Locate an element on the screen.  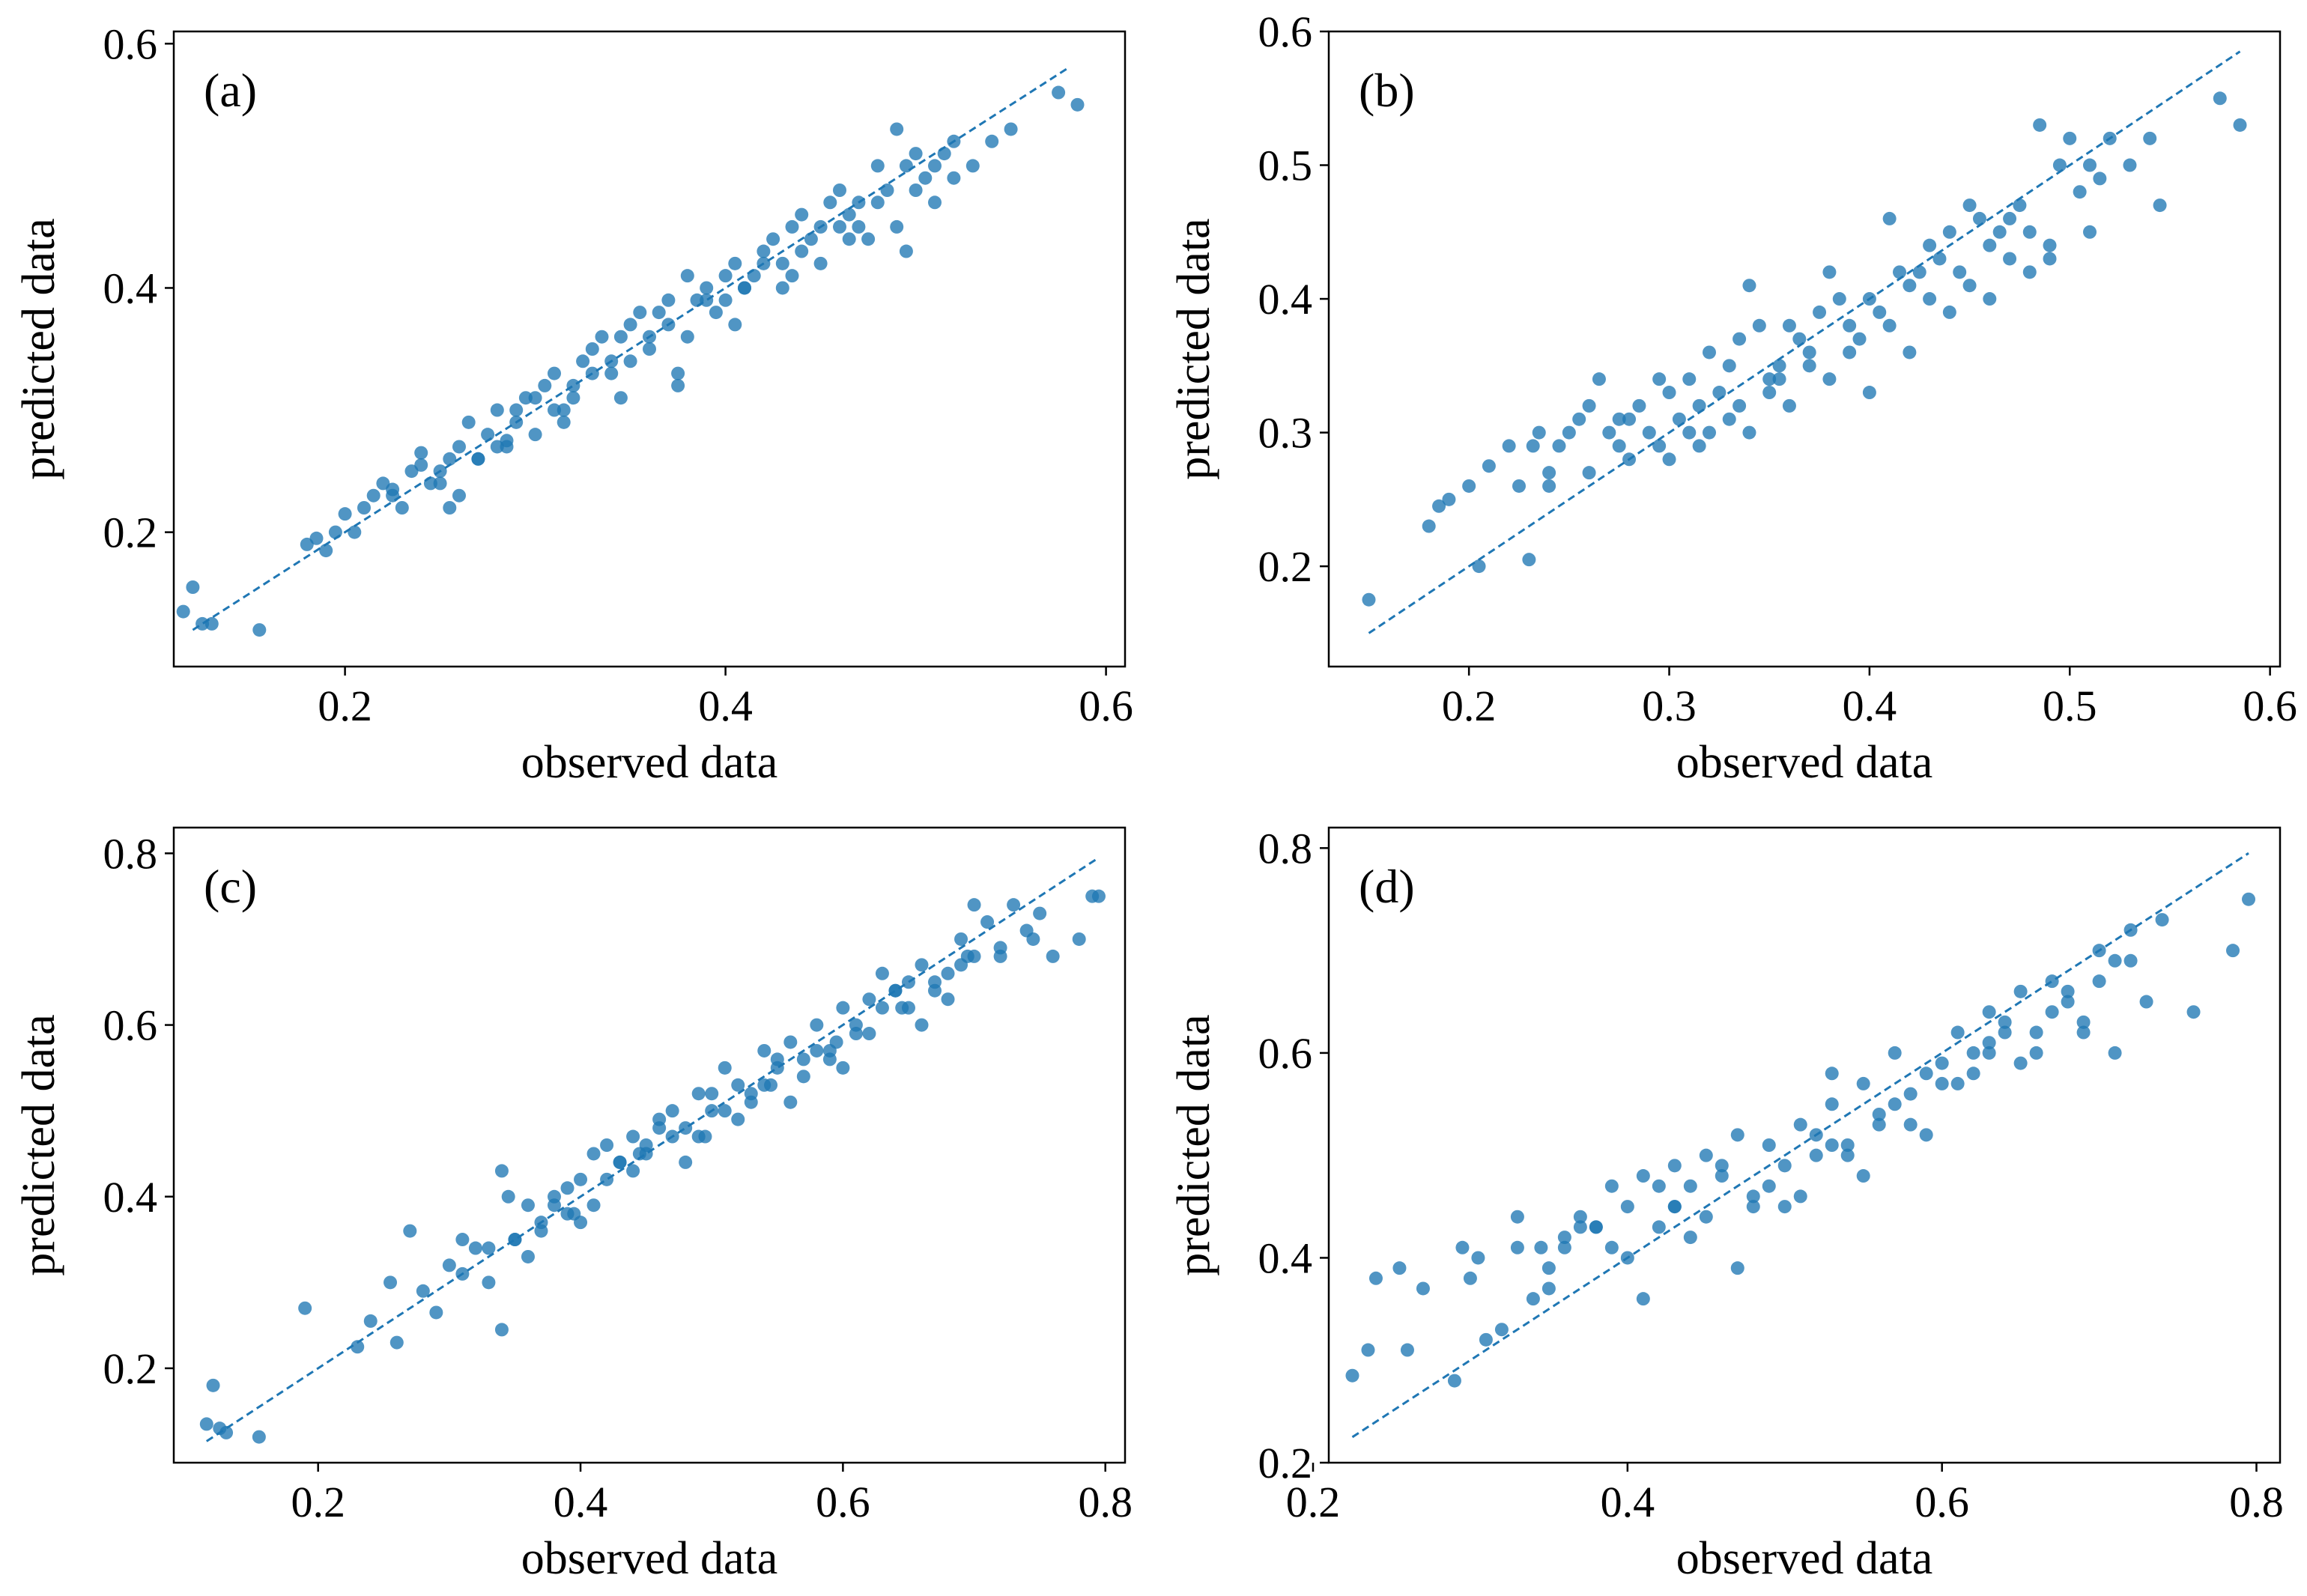
x-tick-label: 0.8 is located at coordinates (2256, 1502).